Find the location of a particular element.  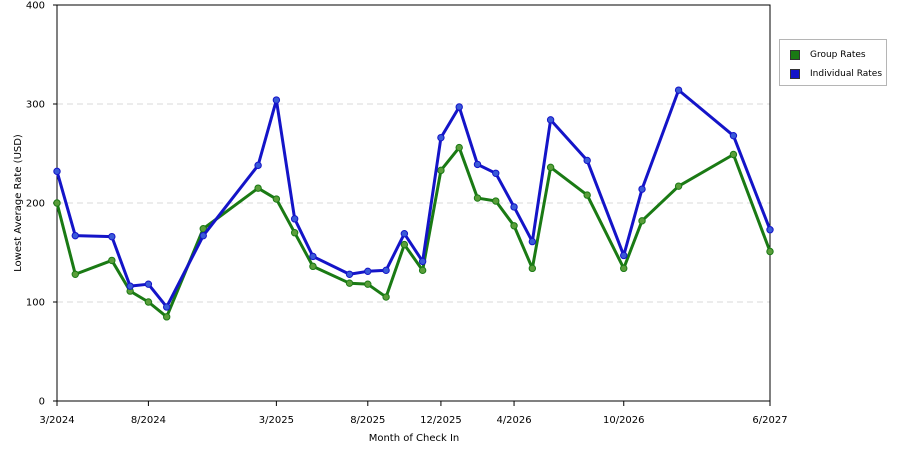

legend-item-group: Group Rates is located at coordinates (828, 55).